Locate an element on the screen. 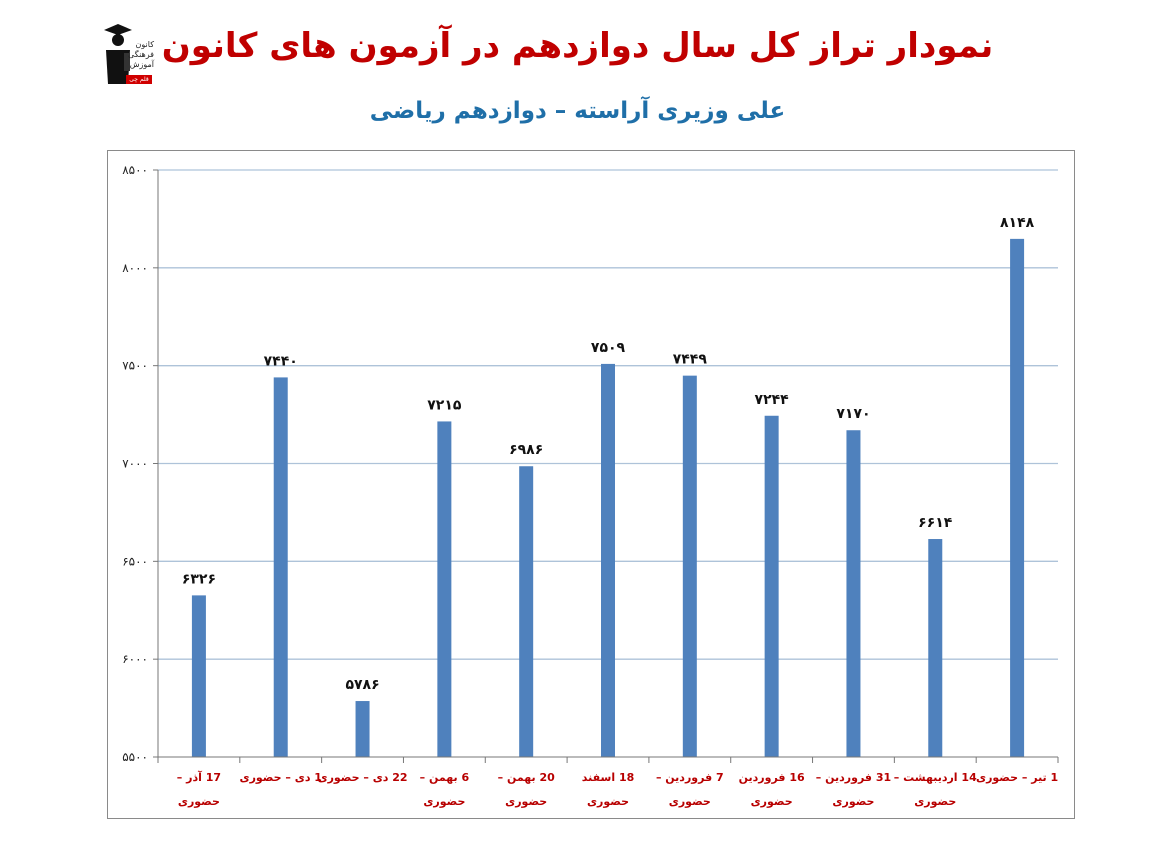  y-tick-label: ۵۵۰۰ is located at coordinates (135, 757).